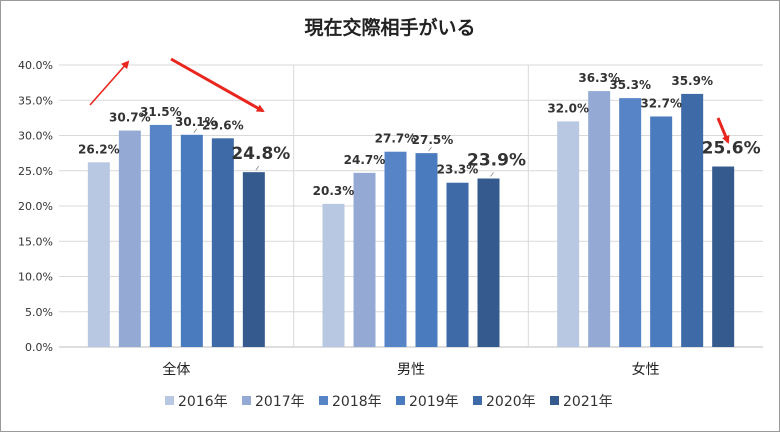  I want to click on data-label: 23.3%, so click(458, 170).